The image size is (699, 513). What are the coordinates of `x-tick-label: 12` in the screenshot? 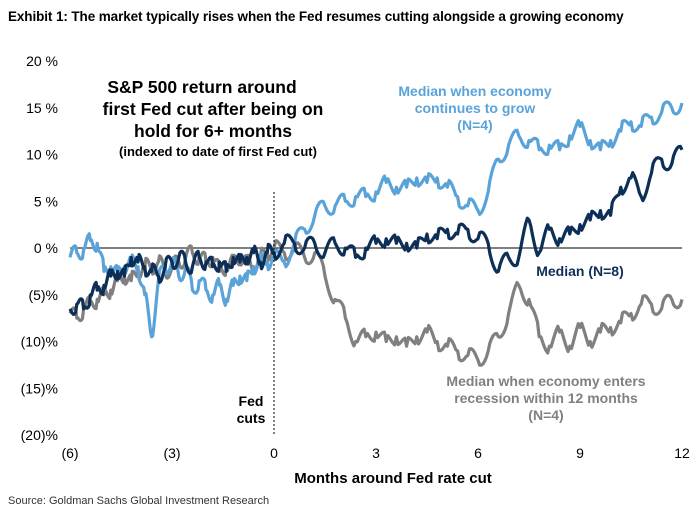 It's located at (682, 453).